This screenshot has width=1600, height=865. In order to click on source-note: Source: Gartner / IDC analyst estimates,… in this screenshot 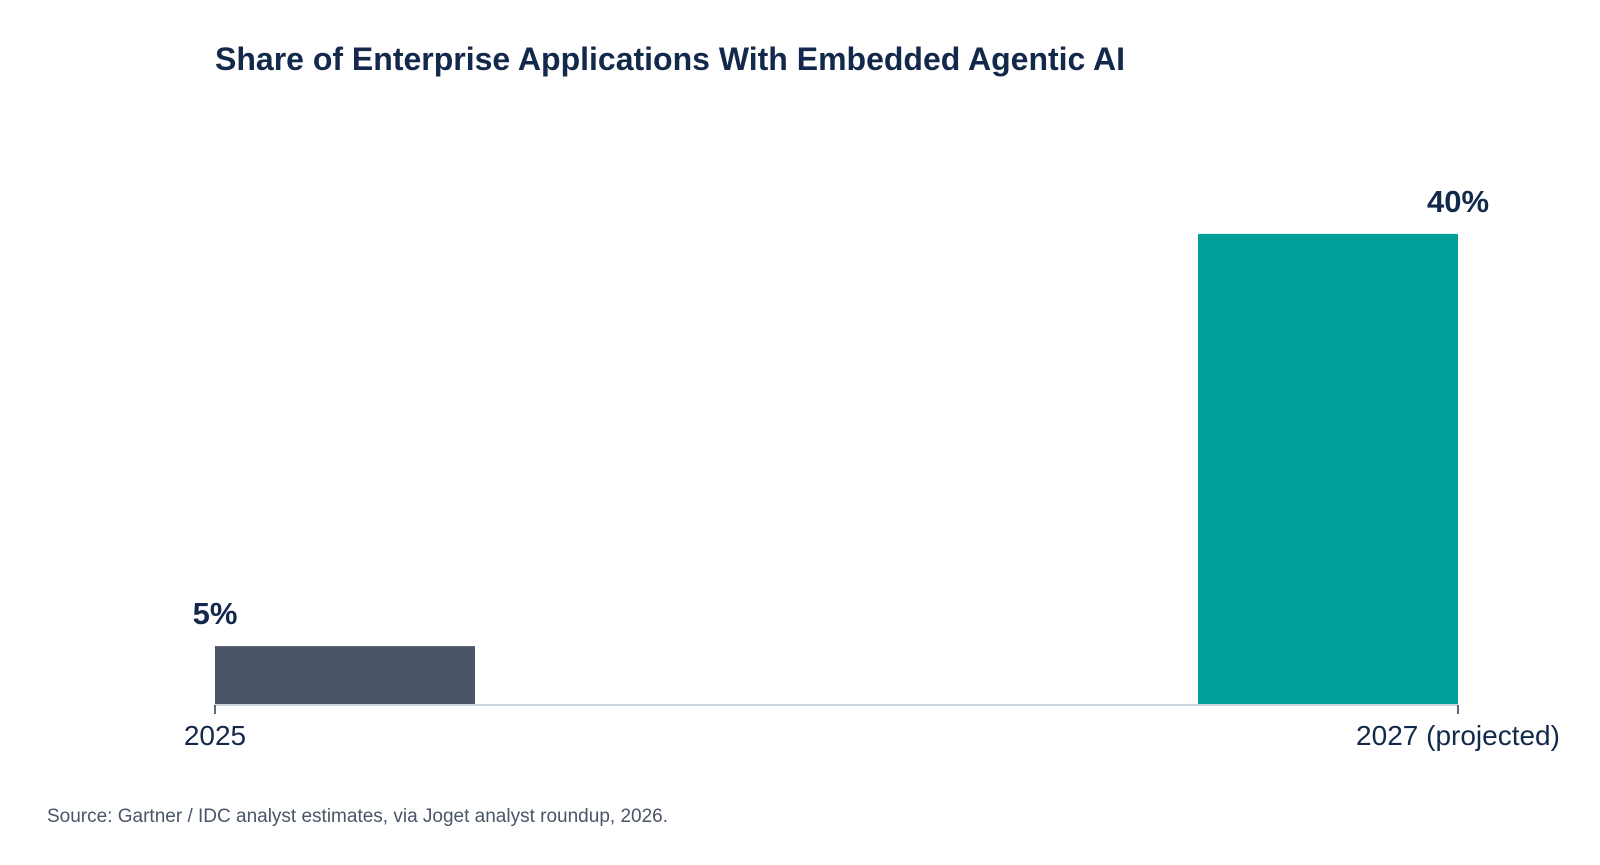, I will do `click(357, 816)`.